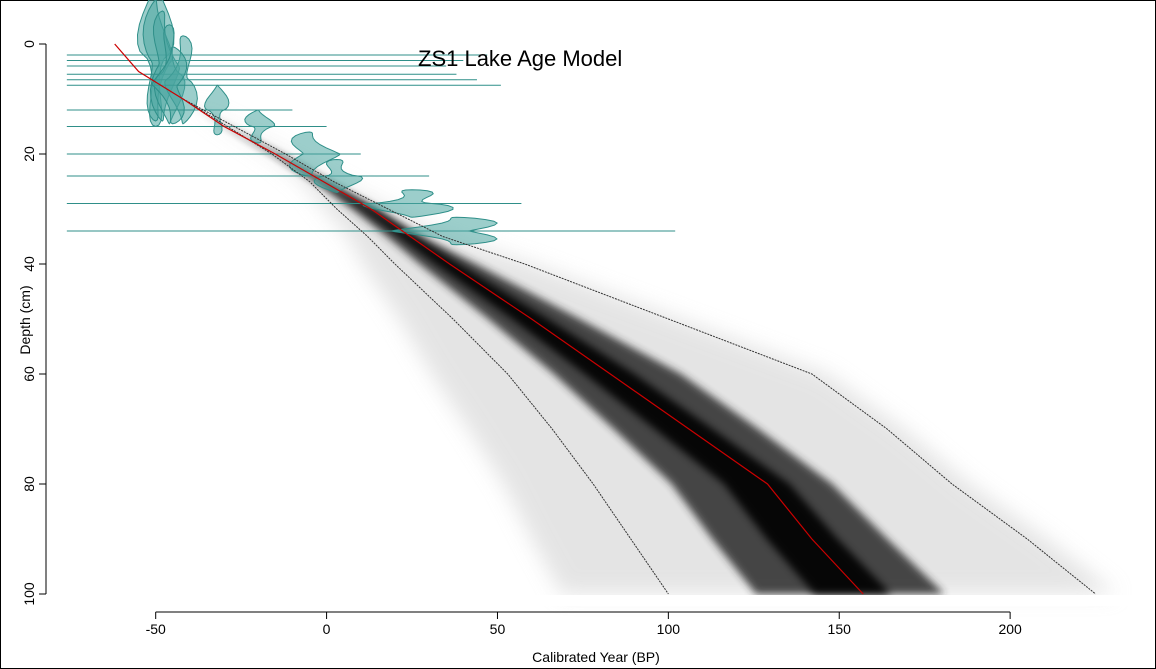 This screenshot has height=669, width=1156. What do you see at coordinates (29, 264) in the screenshot?
I see `y-tick-label: 40` at bounding box center [29, 264].